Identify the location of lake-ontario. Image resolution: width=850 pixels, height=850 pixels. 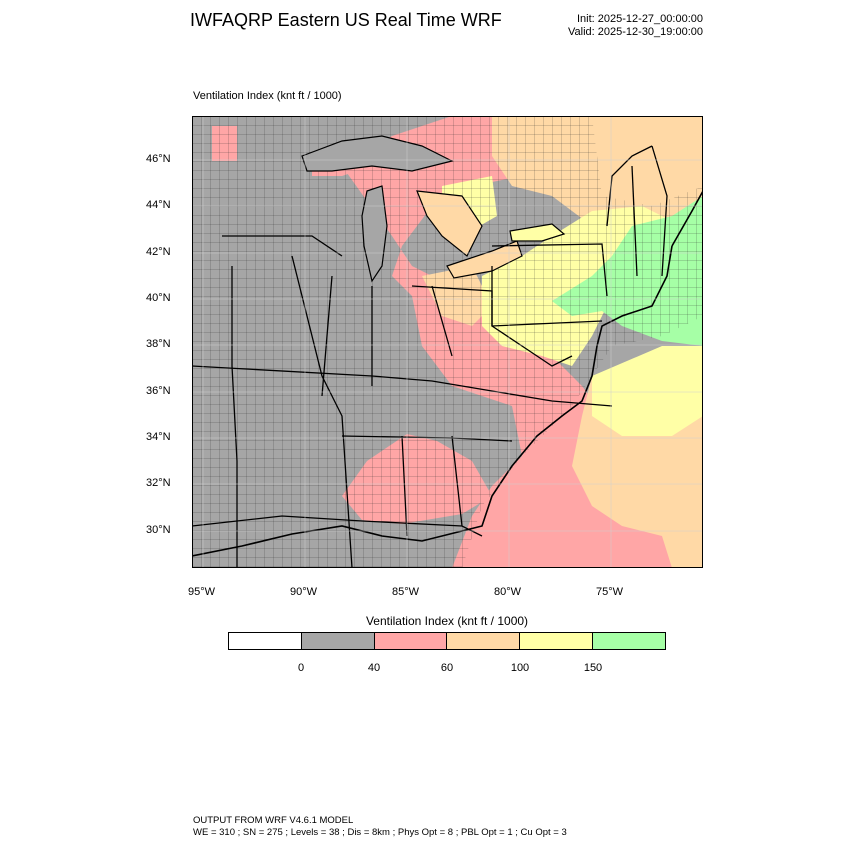
(537, 232).